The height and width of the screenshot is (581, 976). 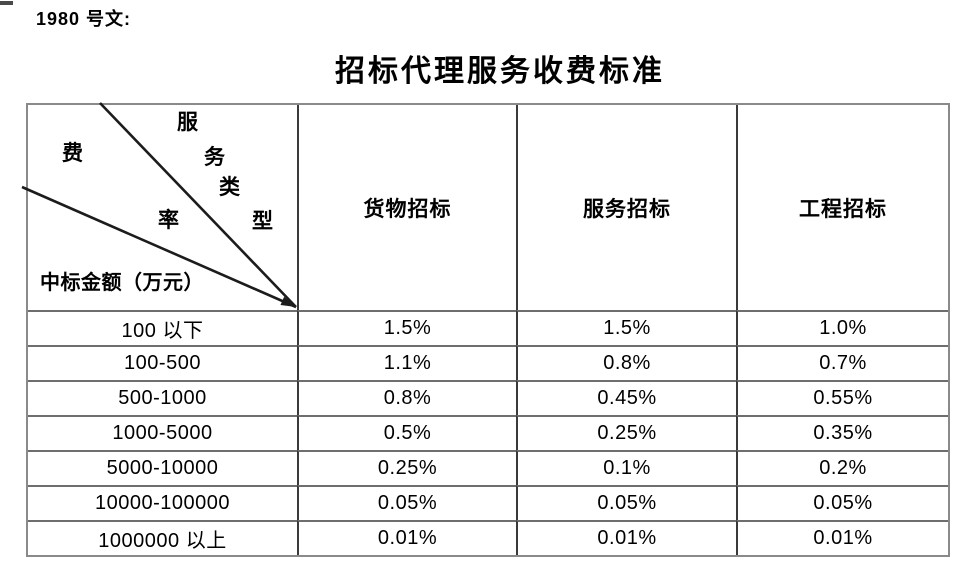 What do you see at coordinates (626, 467) in the screenshot?
I see `rate-cell: 0.1%` at bounding box center [626, 467].